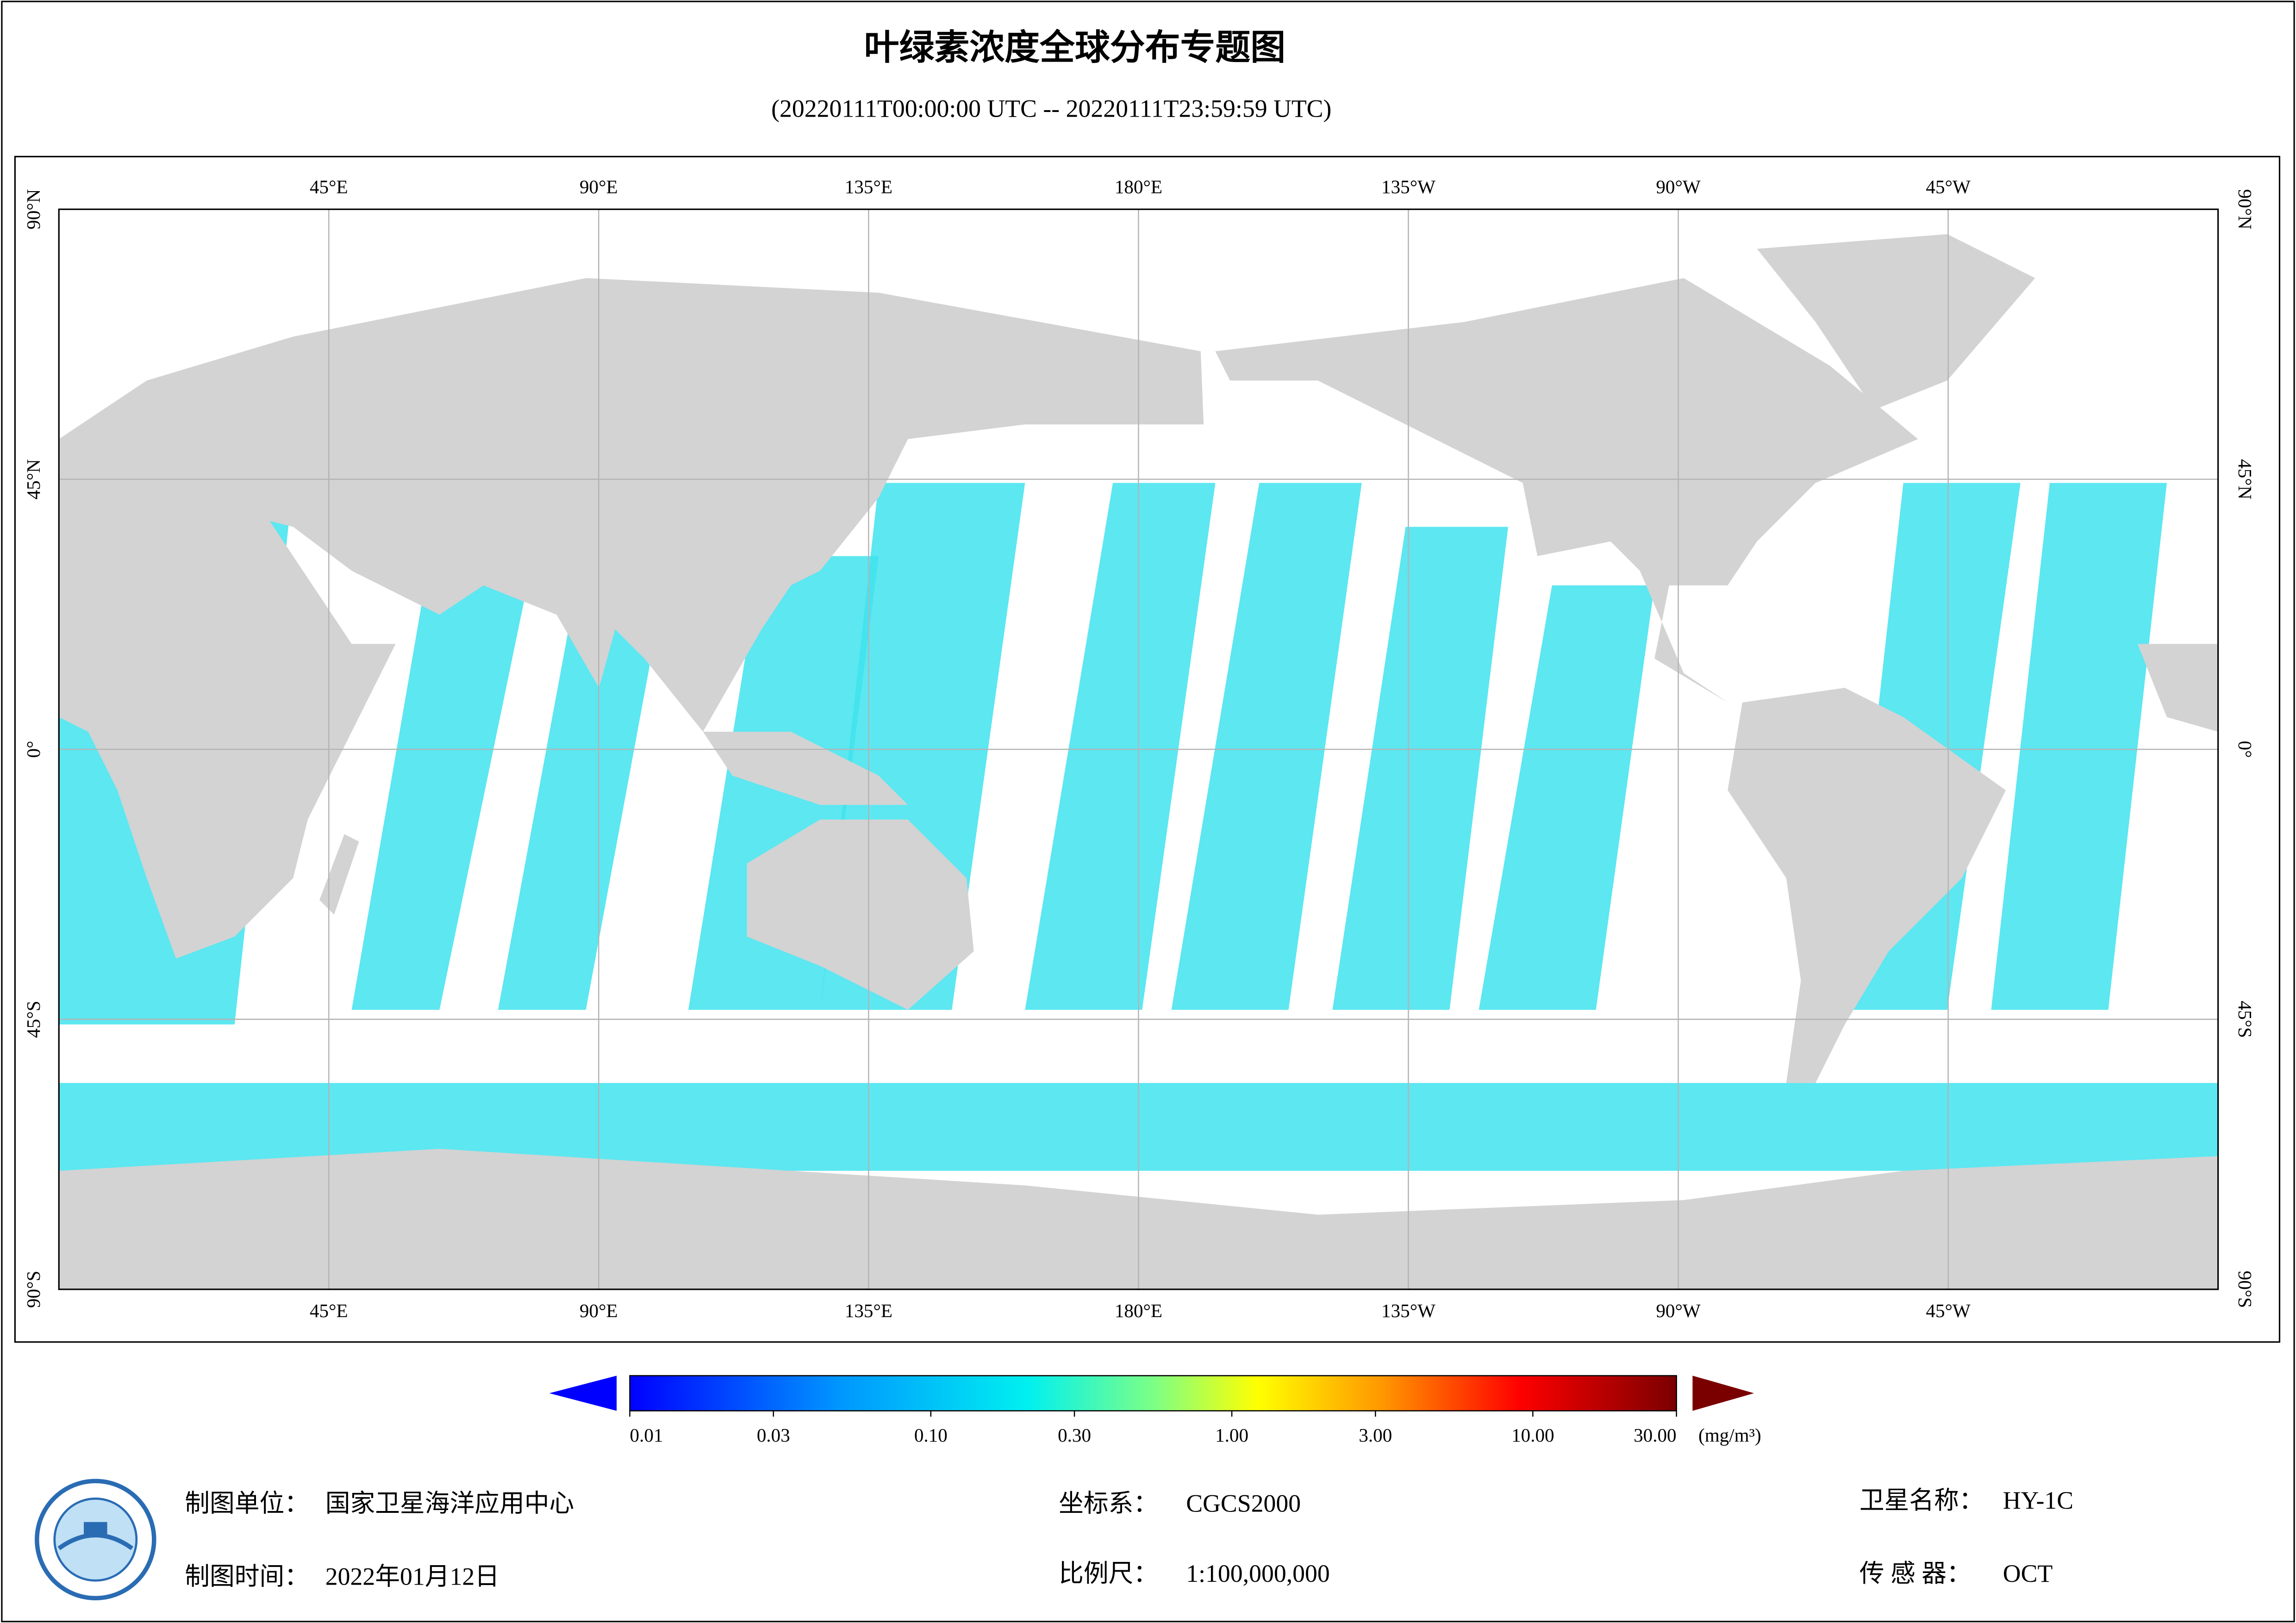  What do you see at coordinates (1723, 1393) in the screenshot?
I see `colorbar-over-arrow` at bounding box center [1723, 1393].